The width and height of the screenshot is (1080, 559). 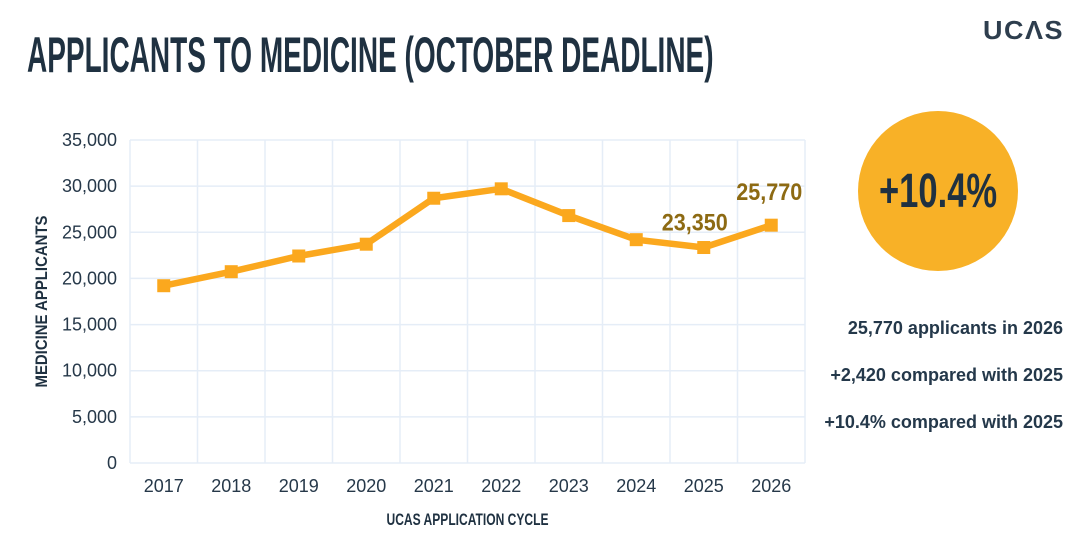 What do you see at coordinates (434, 486) in the screenshot?
I see `x-axis-tick-label: 2021` at bounding box center [434, 486].